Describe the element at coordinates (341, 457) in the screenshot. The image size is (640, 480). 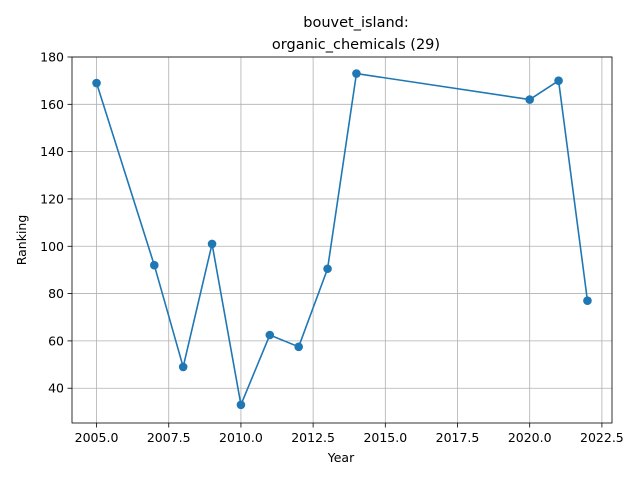
I see `x-axis-label: Year` at that location.